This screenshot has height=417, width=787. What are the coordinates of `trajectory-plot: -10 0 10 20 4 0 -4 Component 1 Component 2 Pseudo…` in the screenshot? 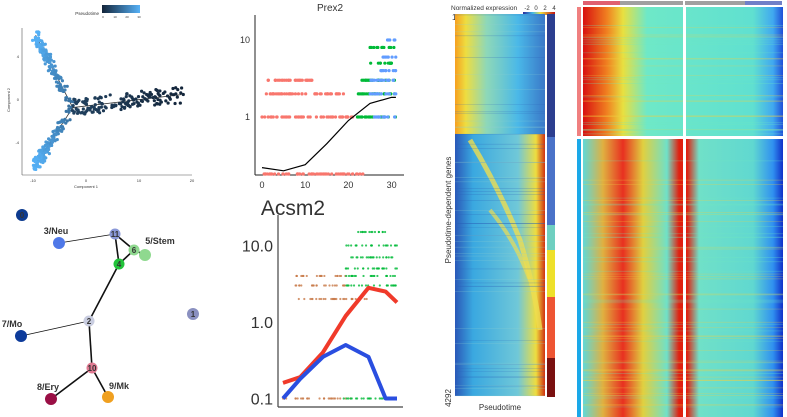 It's located at (100, 97).